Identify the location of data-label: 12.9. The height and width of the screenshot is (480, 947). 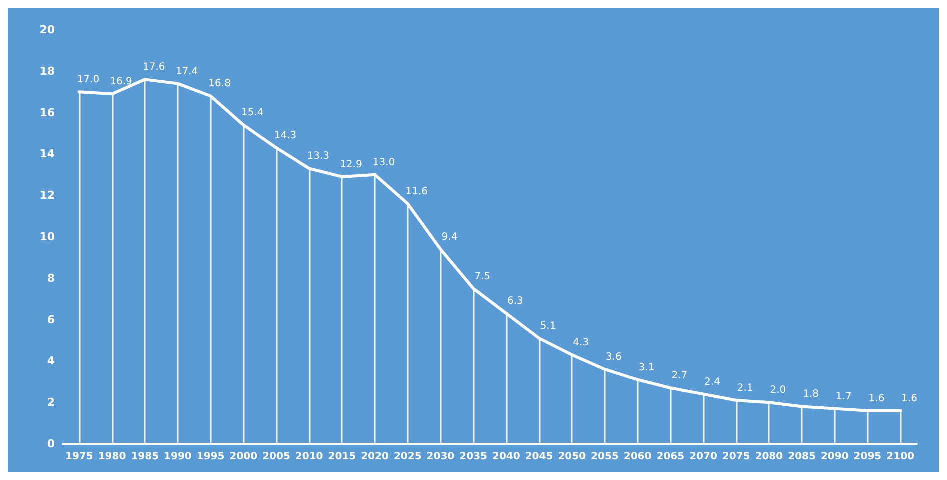
(351, 164).